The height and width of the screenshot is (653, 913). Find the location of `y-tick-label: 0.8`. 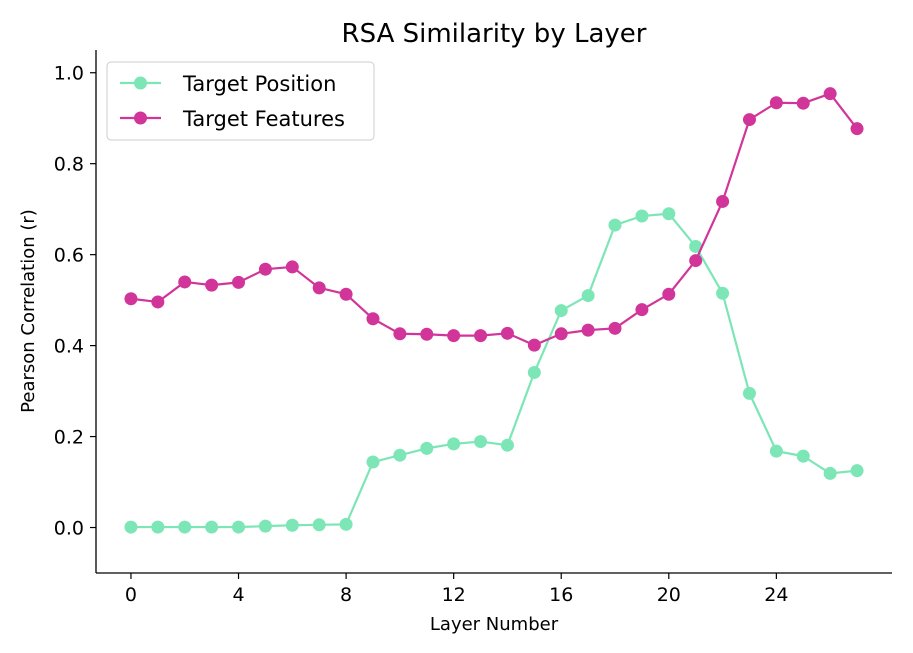

y-tick-label: 0.8 is located at coordinates (69, 165).